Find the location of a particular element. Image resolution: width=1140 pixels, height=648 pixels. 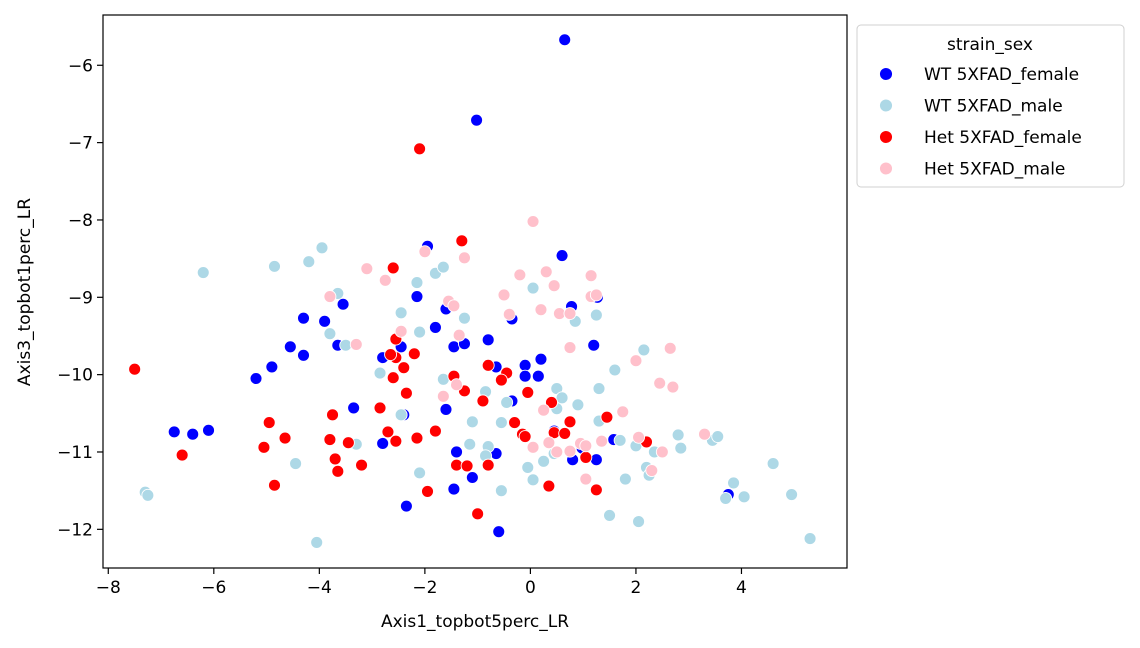

legend-label: Het 5XFAD_female is located at coordinates (1003, 138).